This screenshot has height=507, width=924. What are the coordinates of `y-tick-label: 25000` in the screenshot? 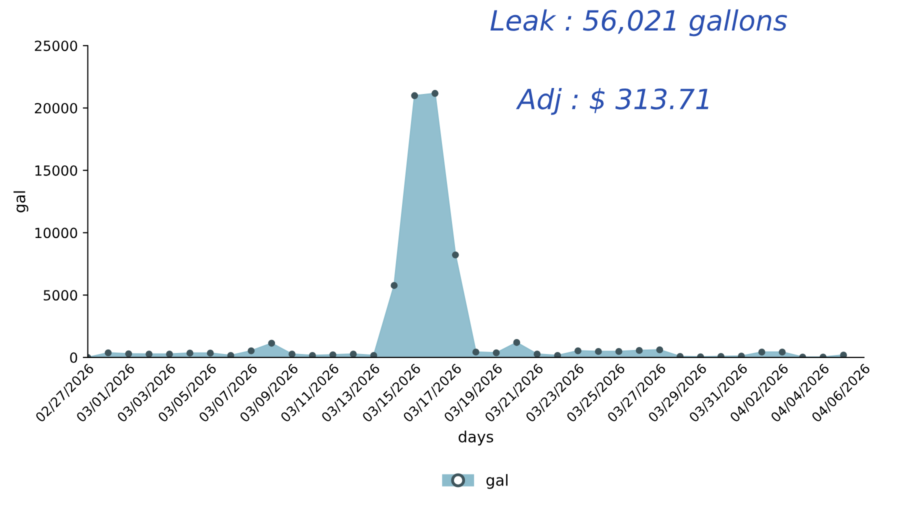 It's located at (56, 46).